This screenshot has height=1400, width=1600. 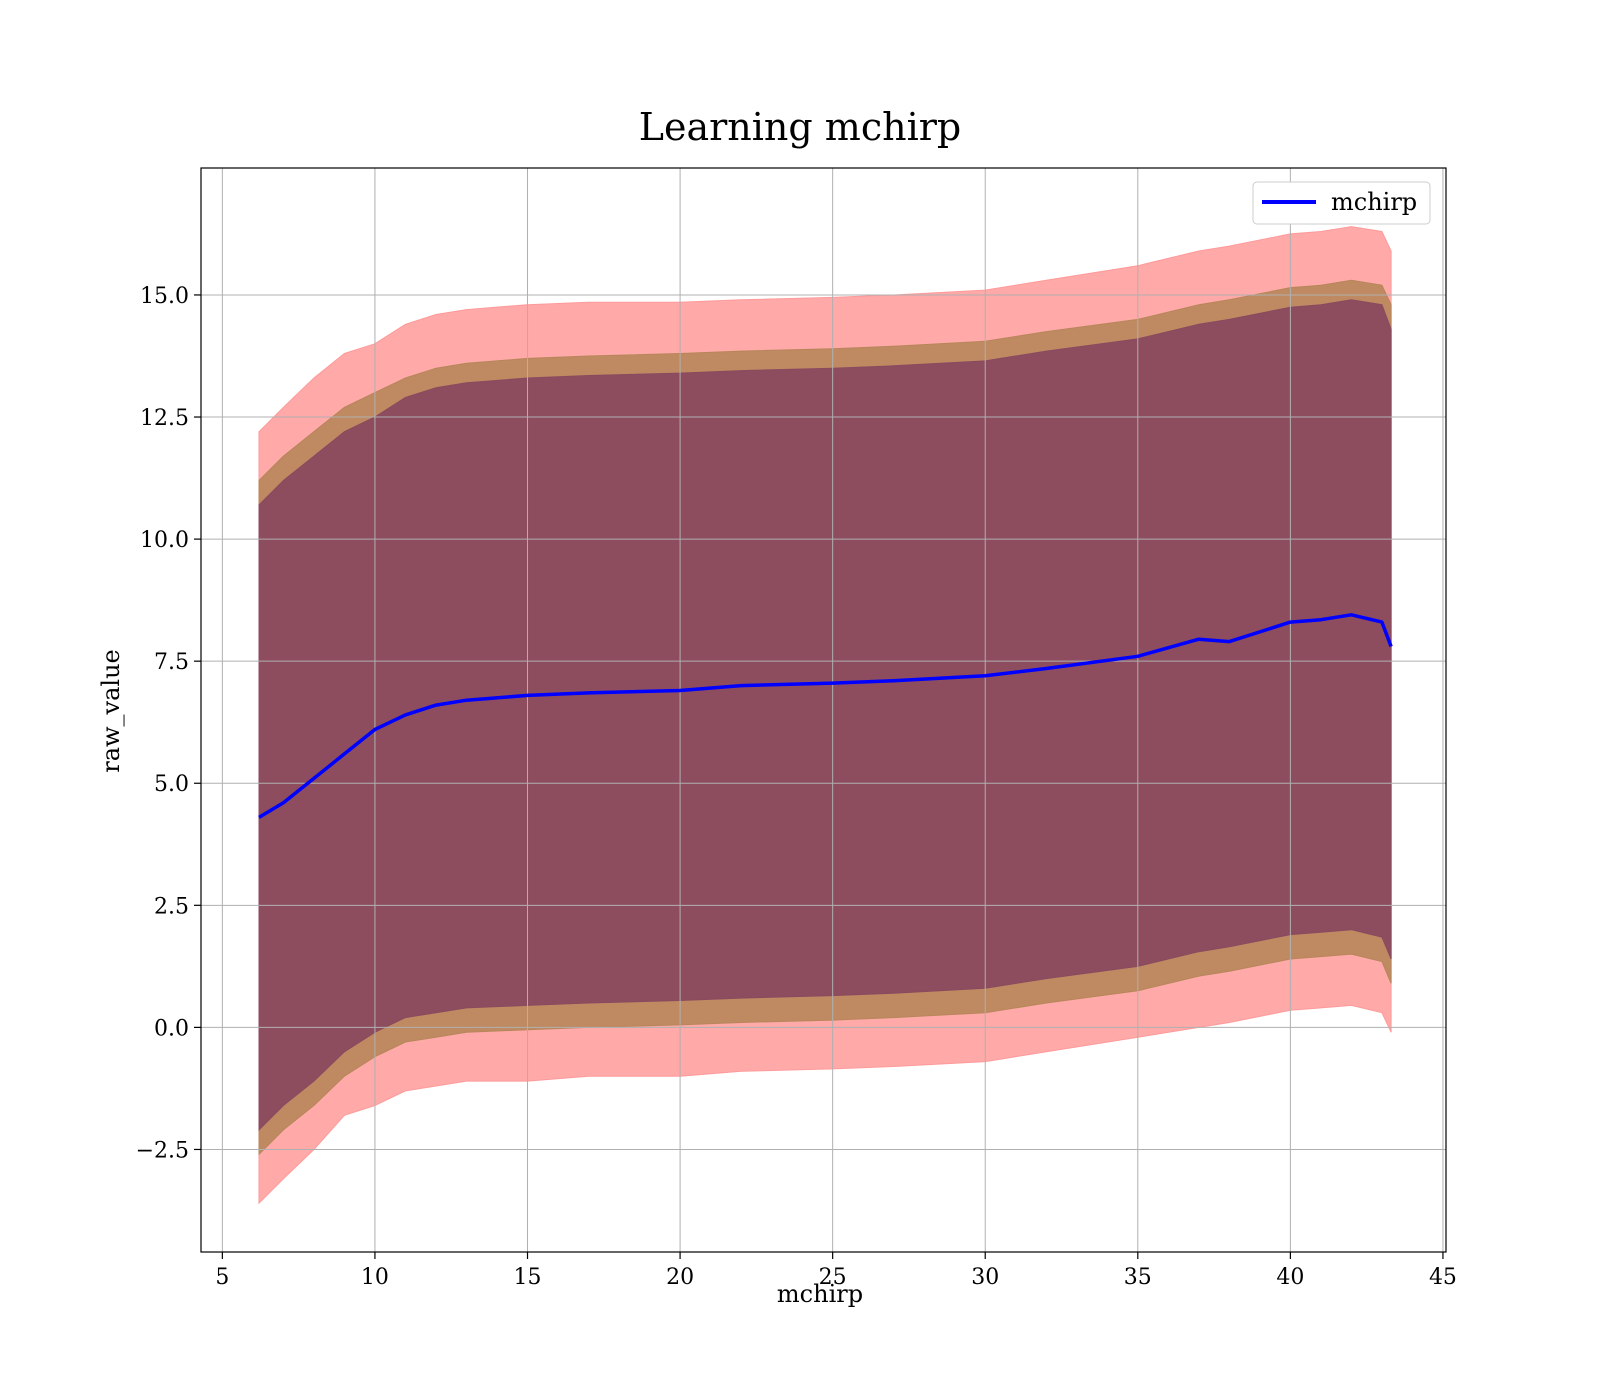 What do you see at coordinates (680, 1277) in the screenshot?
I see `x-tick-label: 20` at bounding box center [680, 1277].